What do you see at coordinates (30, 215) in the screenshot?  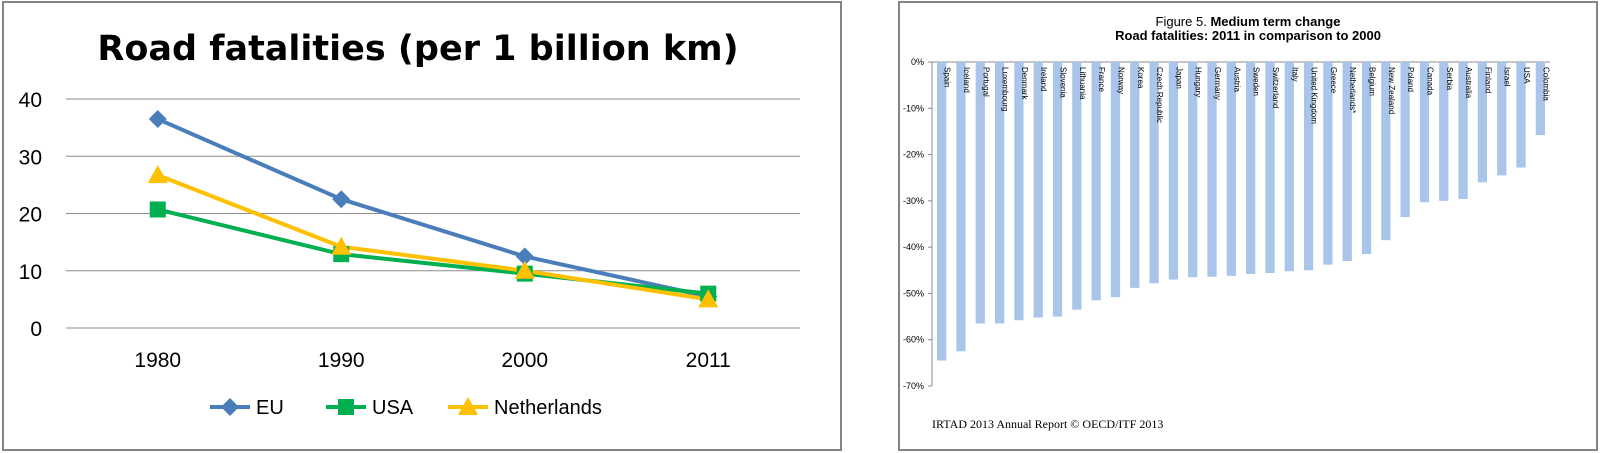 I see `y-tick-label-20: 20` at bounding box center [30, 215].